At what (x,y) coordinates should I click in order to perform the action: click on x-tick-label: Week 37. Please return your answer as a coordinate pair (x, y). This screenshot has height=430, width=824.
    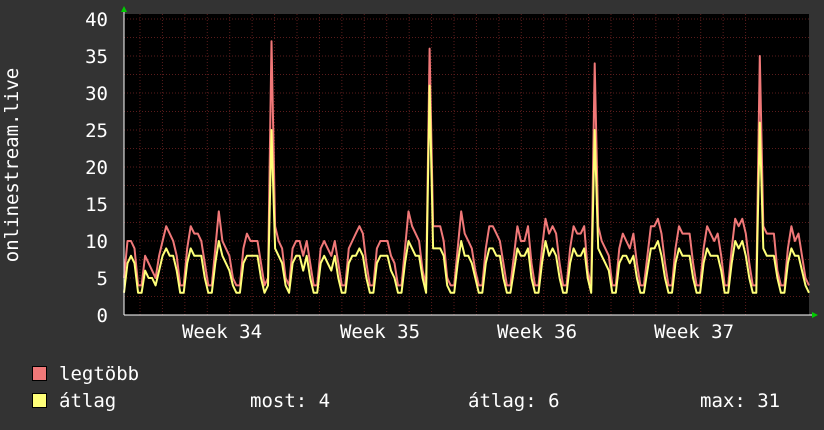
    Looking at the image, I should click on (694, 332).